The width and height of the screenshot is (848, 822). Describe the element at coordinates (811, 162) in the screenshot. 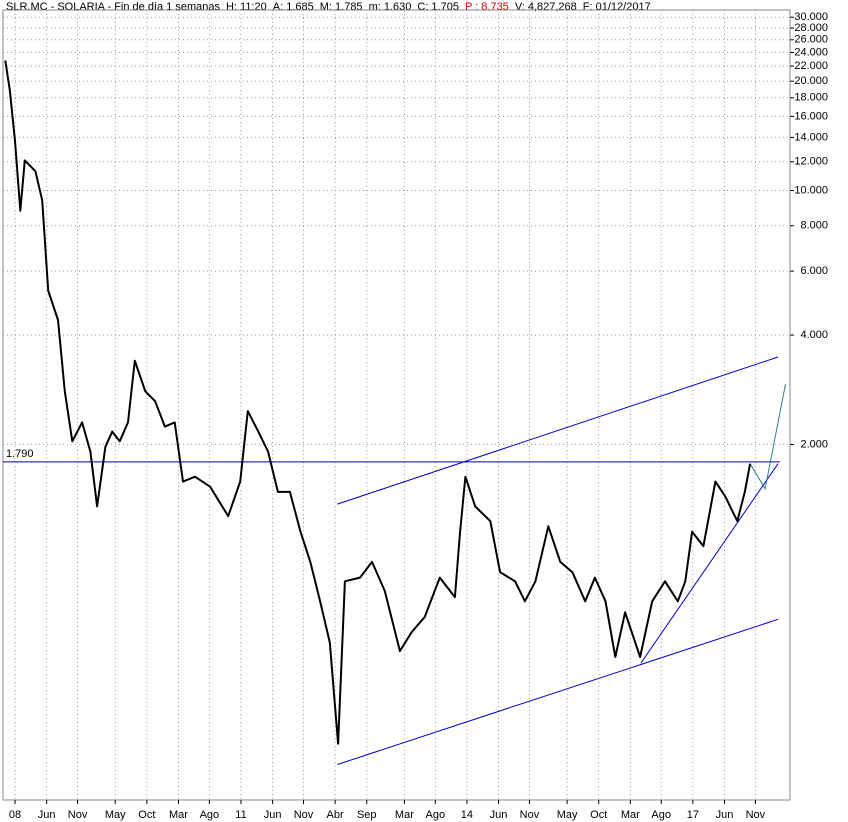

I see `y-tick-label: 12.000` at that location.